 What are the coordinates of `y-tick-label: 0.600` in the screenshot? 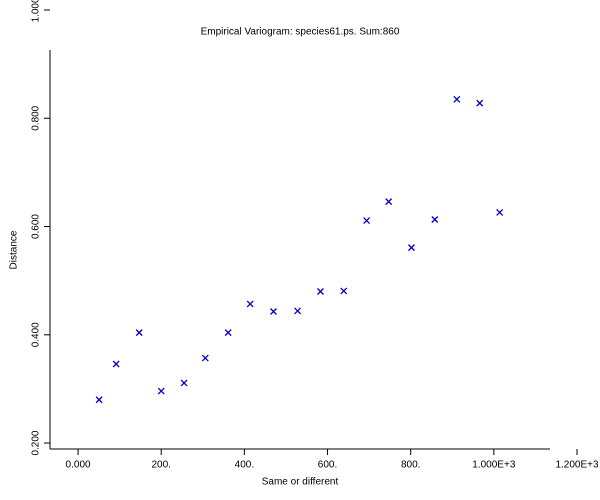 It's located at (36, 226).